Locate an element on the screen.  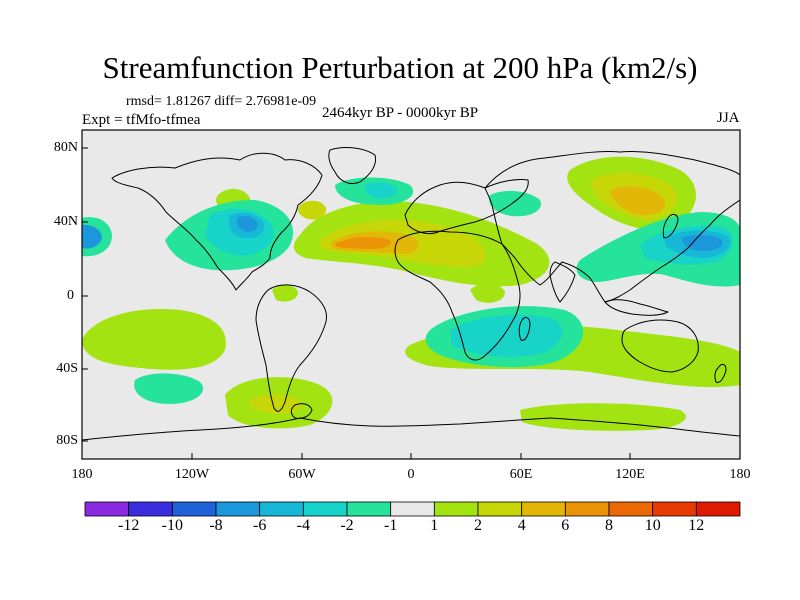
colorbar-label-3: -6 is located at coordinates (260, 525).